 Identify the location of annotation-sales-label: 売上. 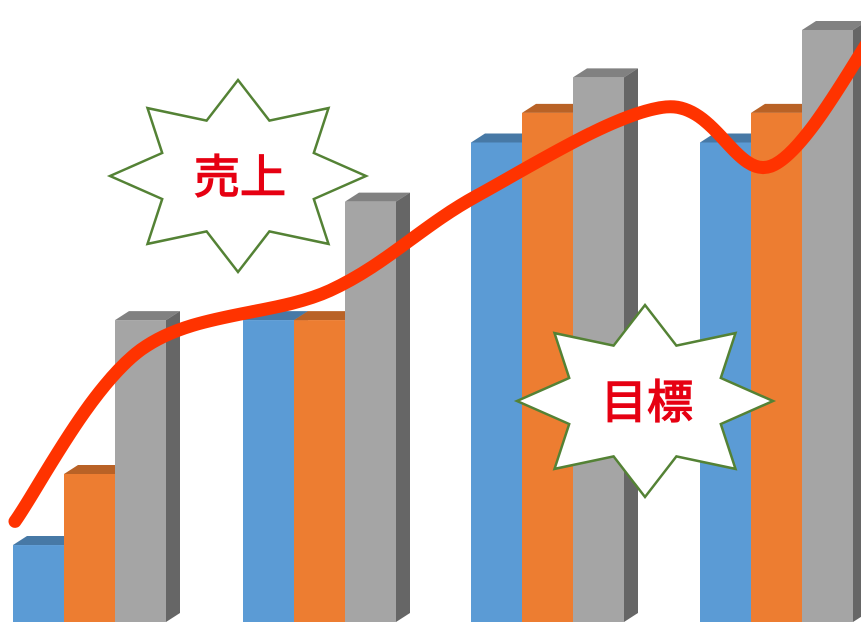
(240, 177).